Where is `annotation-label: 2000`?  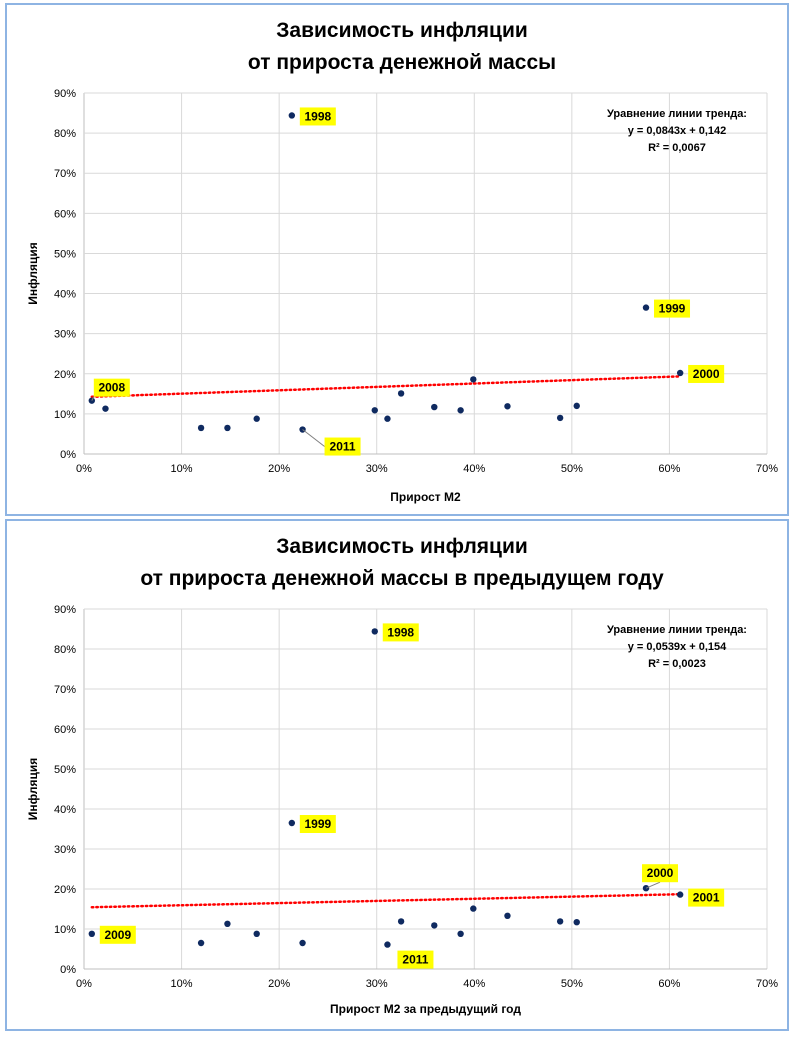 annotation-label: 2000 is located at coordinates (660, 873).